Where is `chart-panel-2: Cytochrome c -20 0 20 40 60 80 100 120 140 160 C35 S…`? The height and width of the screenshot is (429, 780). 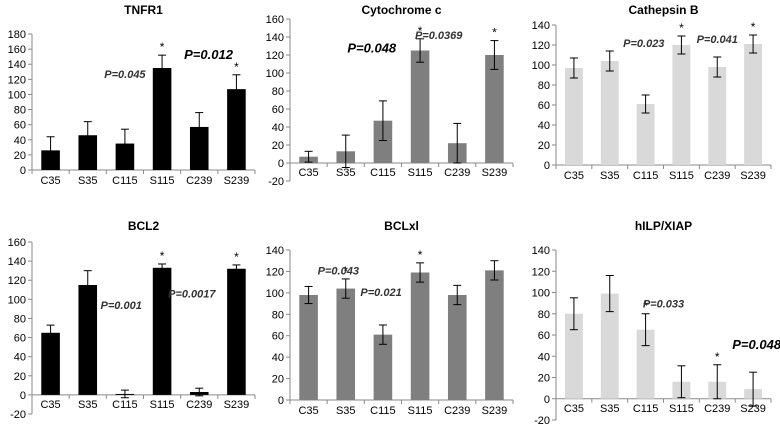
chart-panel-2: Cytochrome c -20 0 20 40 60 80 100 120 140 160 C35 S… is located at coordinates (390, 95).